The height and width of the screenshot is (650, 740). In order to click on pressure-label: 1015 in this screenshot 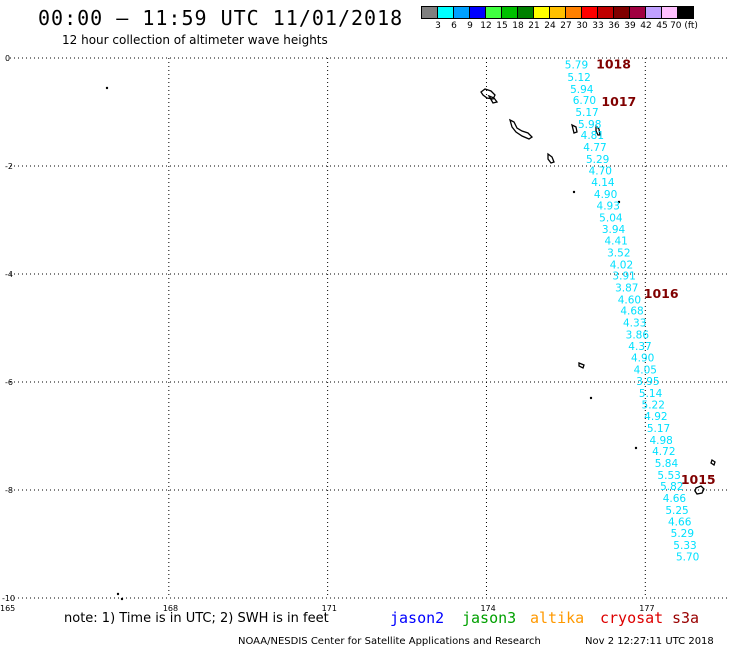, I will do `click(698, 479)`.